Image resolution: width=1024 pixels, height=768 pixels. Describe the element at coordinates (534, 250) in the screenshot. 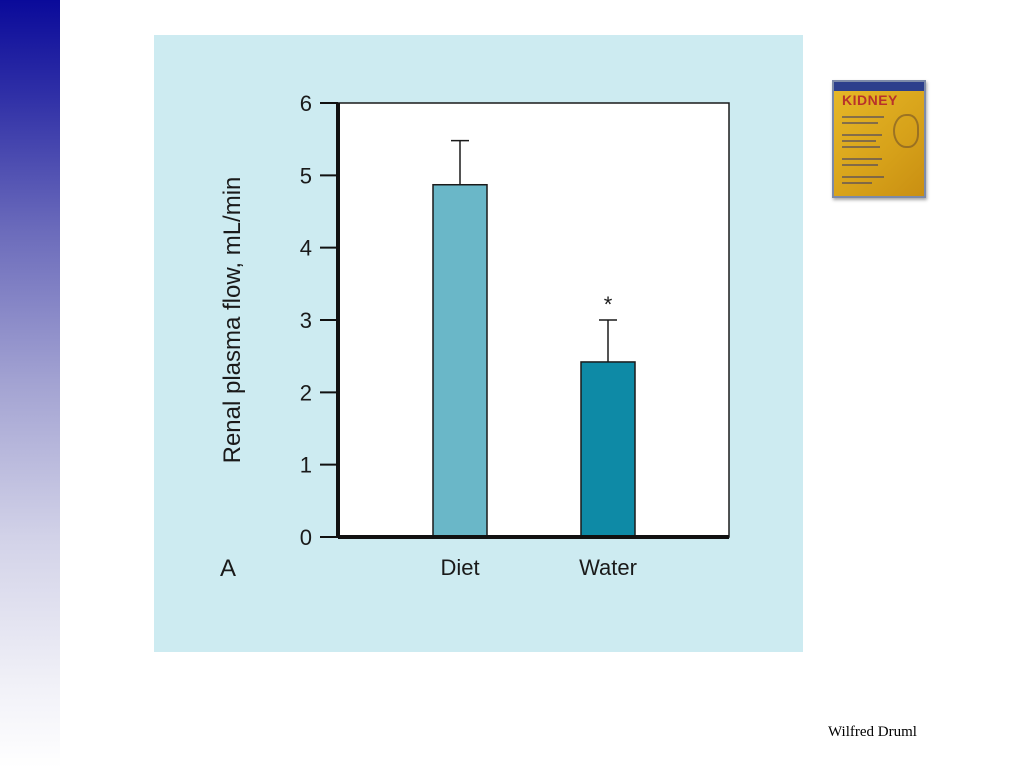

I see `error-bars` at that location.